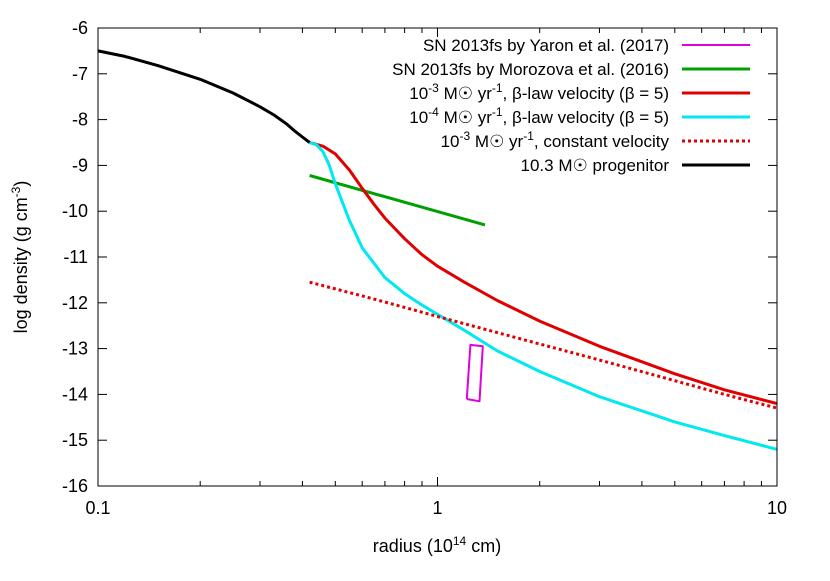  Describe the element at coordinates (530, 69) in the screenshot. I see `svg-text:SN 2013fs by Morozova et al. (: SN 2013fs by Morozova et al. (2016)` at that location.